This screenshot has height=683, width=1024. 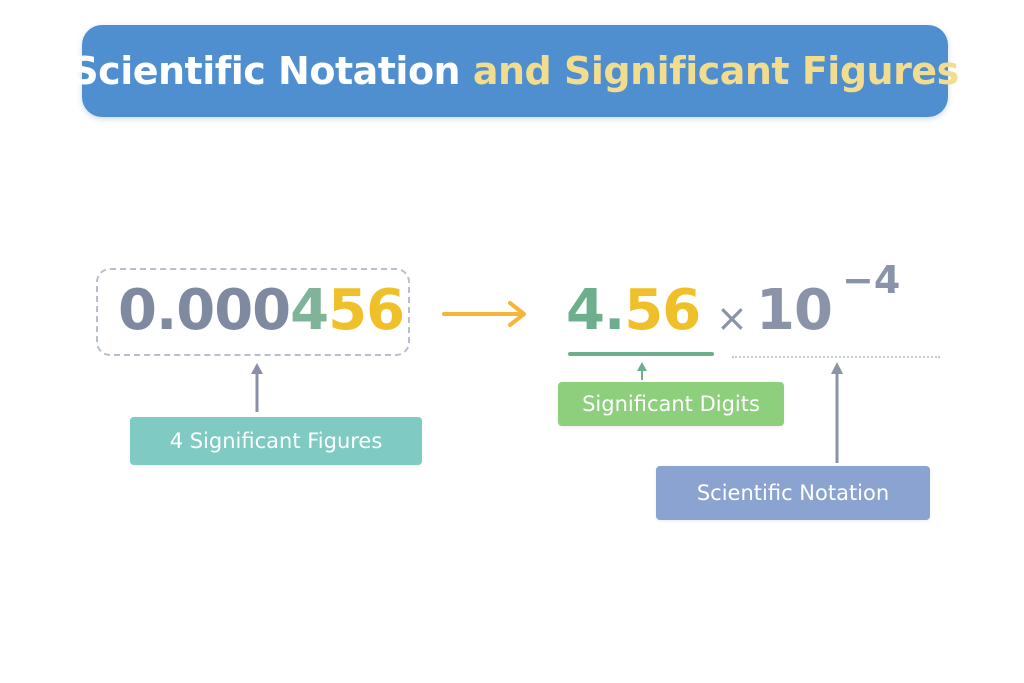 I want to click on first-significant-digit: 4, so click(x=309, y=310).